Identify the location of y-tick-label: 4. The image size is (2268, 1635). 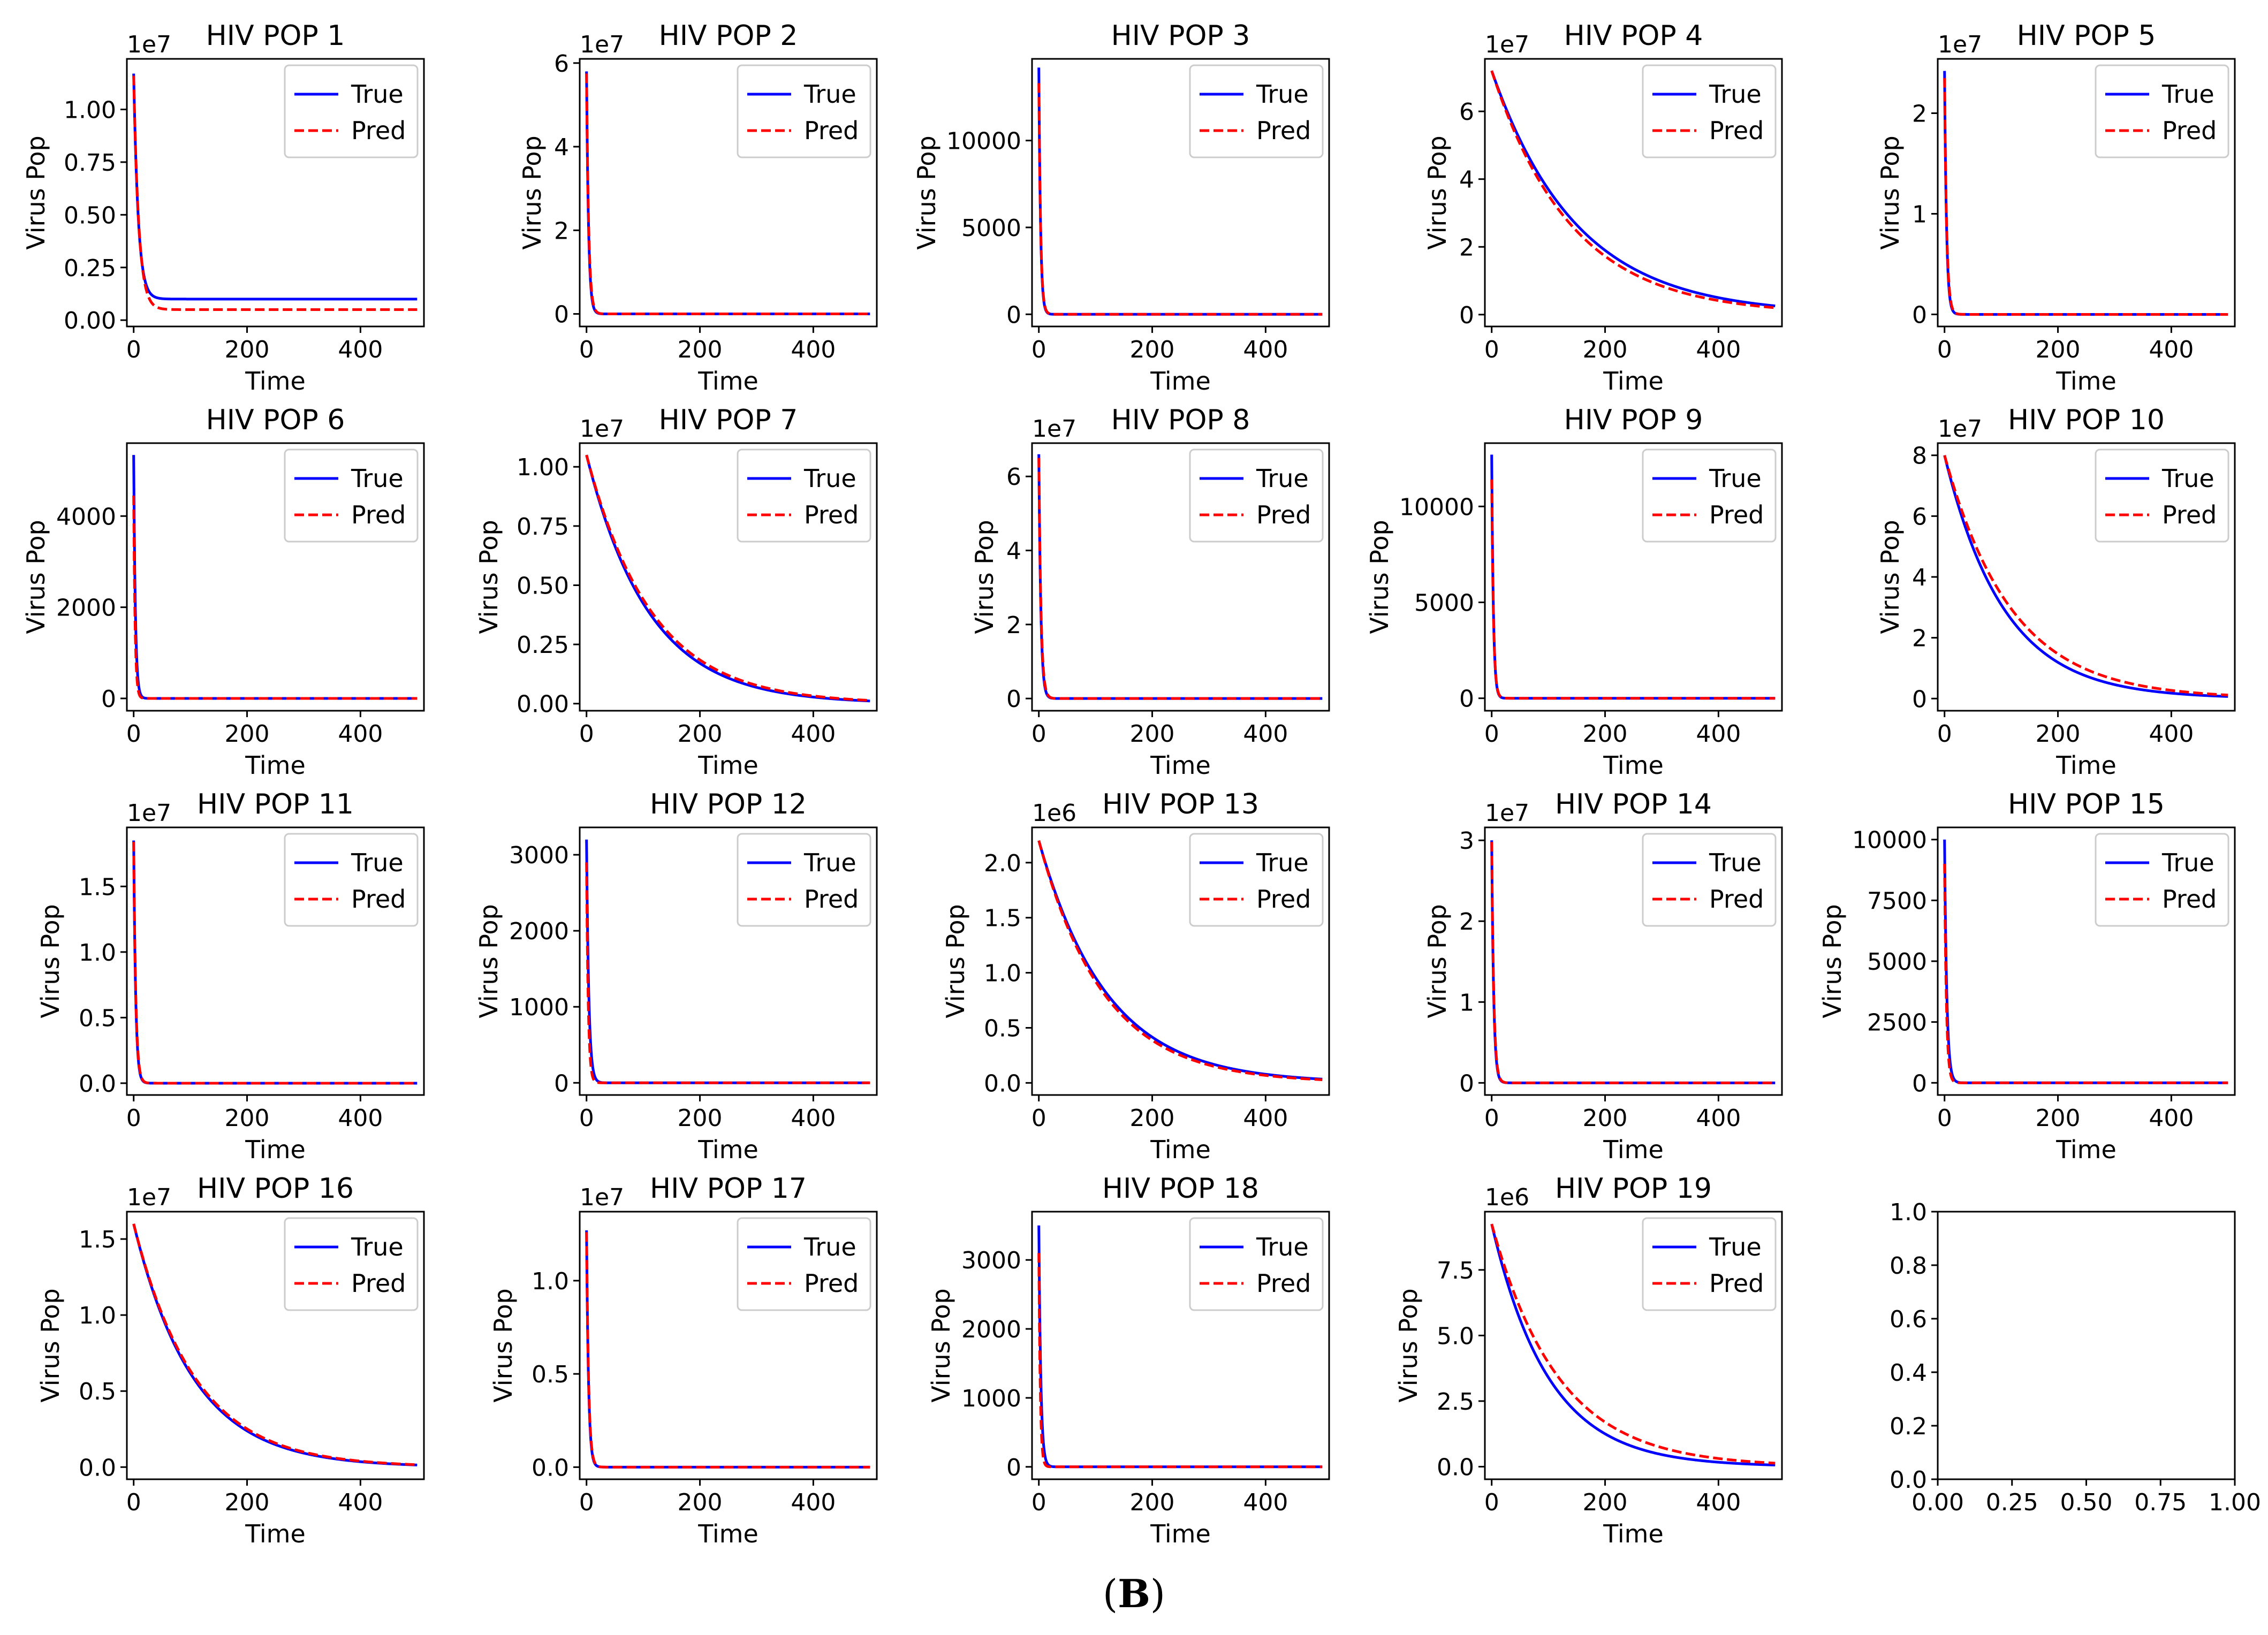
(561, 148).